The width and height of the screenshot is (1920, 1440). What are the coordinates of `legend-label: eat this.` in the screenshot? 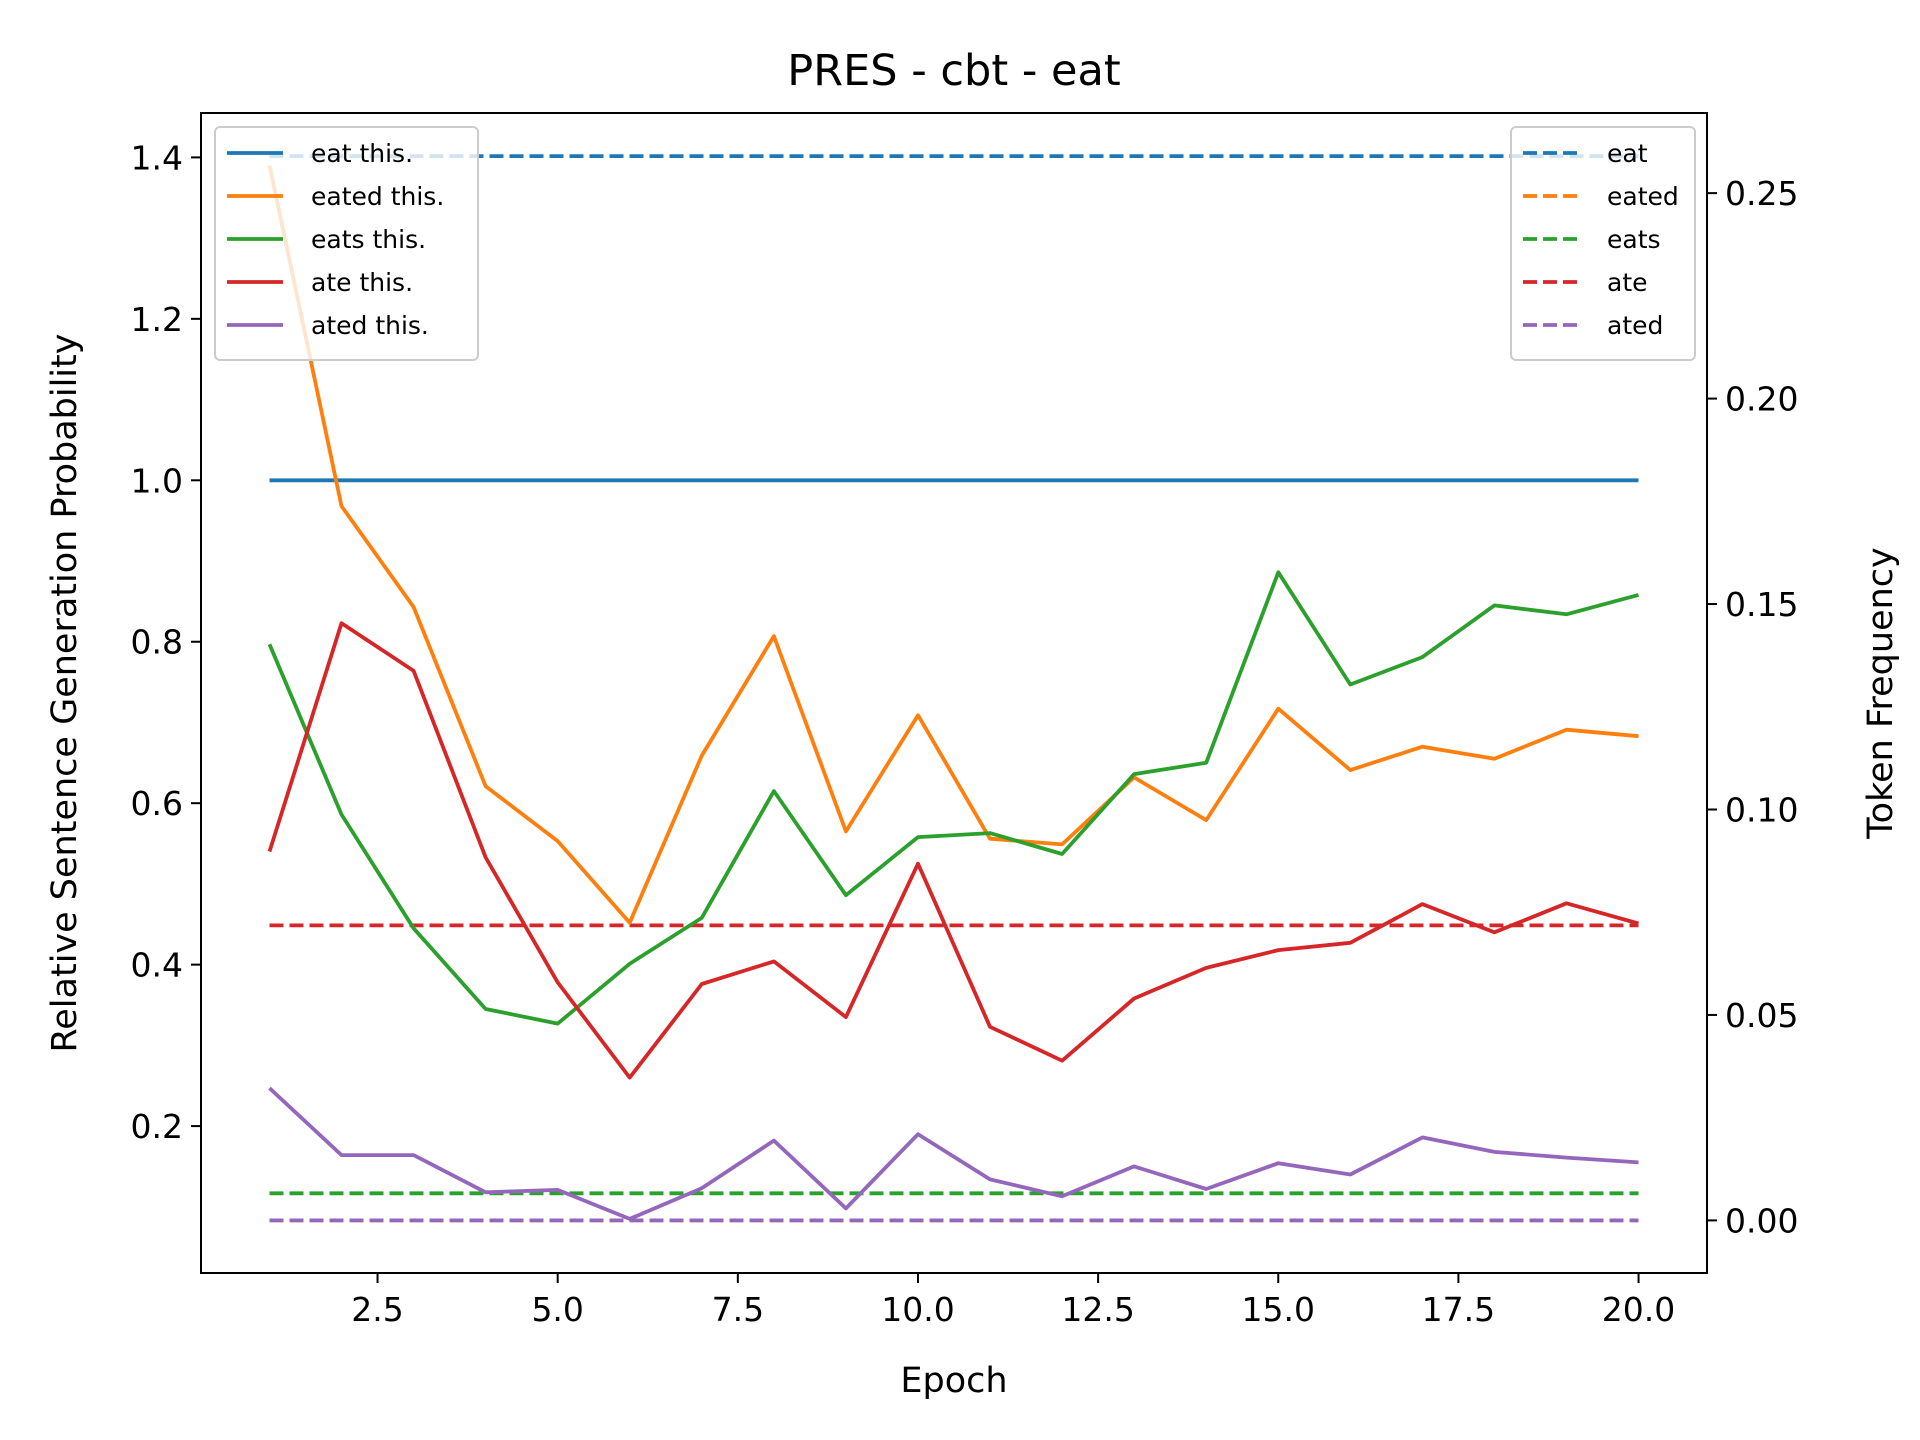 It's located at (362, 153).